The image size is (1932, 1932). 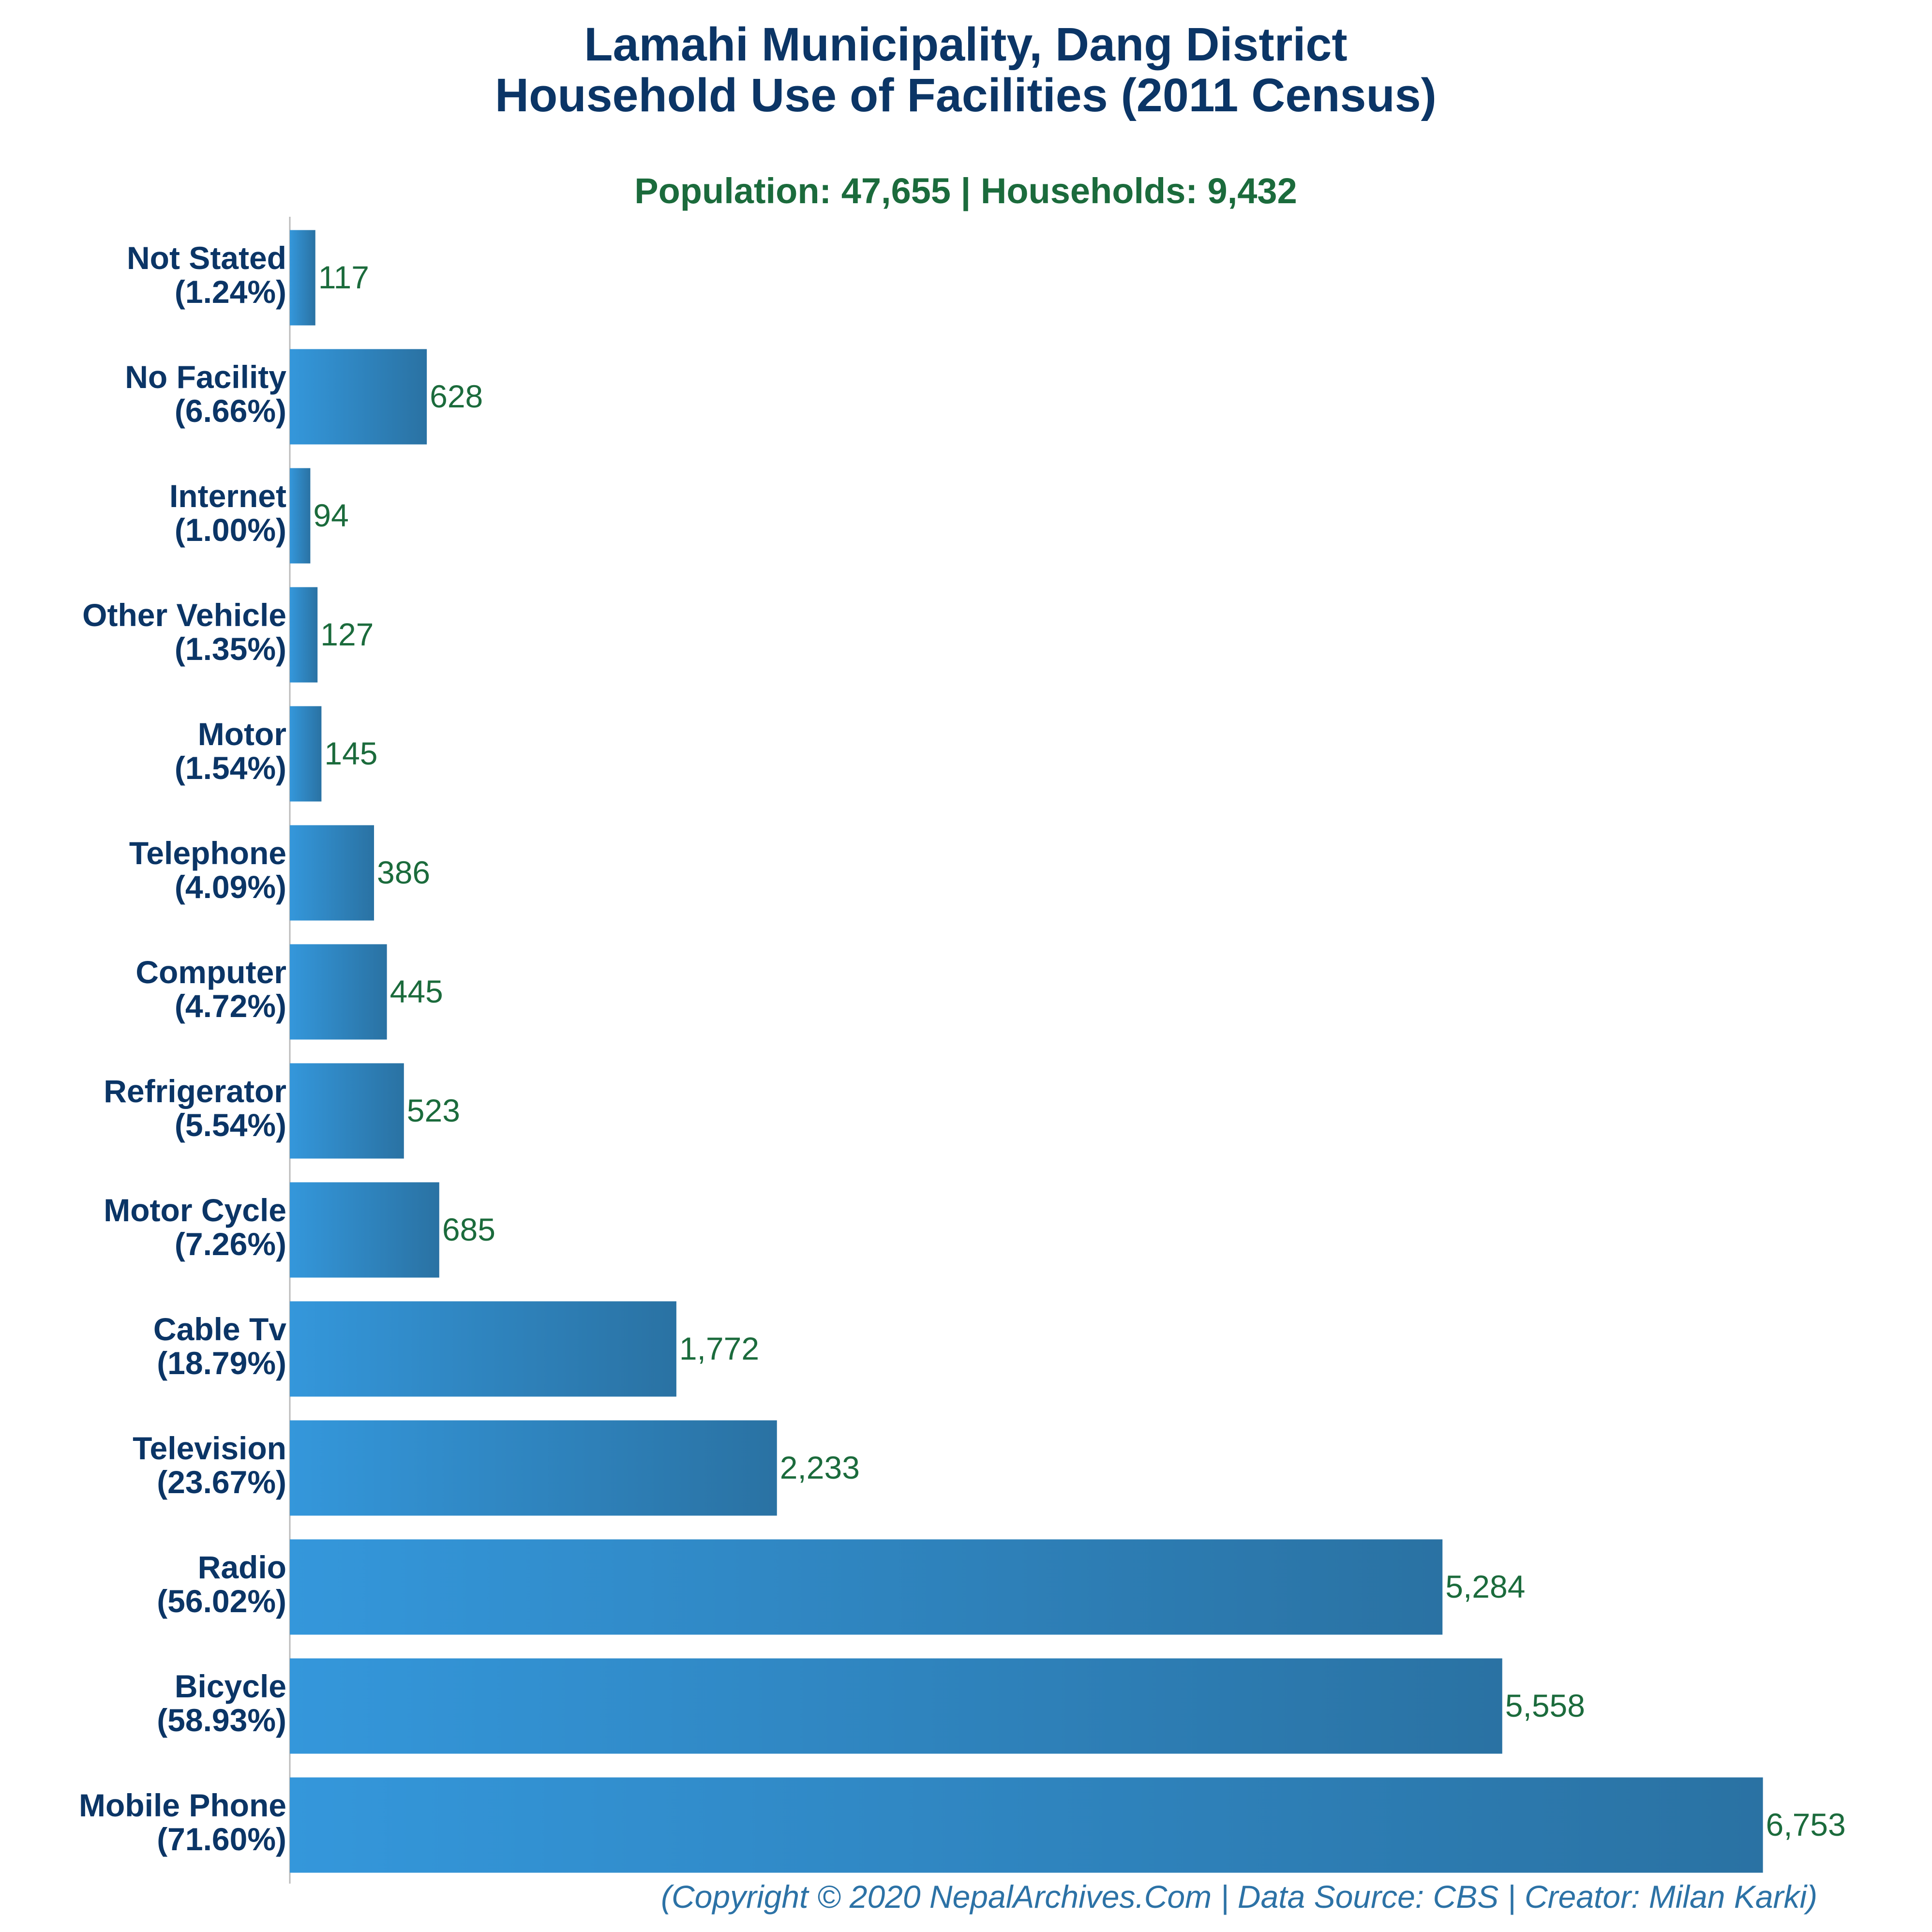 I want to click on category-label-refrigerator: Refrigerator, so click(x=195, y=1091).